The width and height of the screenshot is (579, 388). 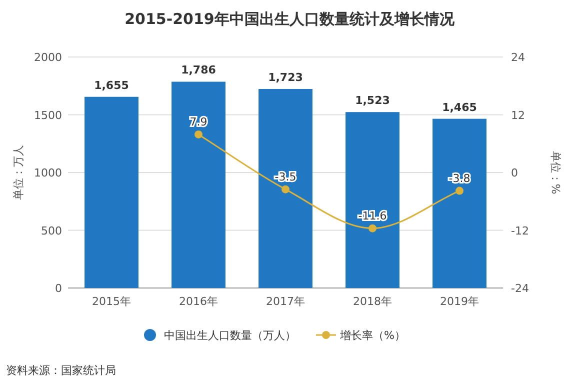 I want to click on legend-label: 中国出生人口数量（万人）, so click(x=230, y=335).